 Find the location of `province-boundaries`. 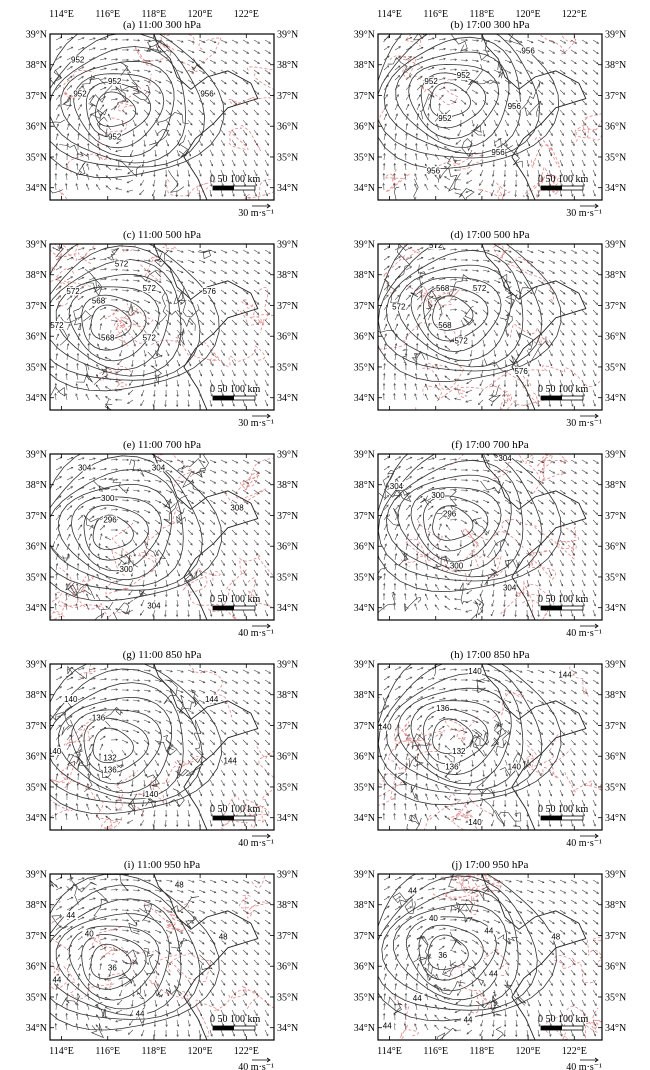

province-boundaries is located at coordinates (482, 537).